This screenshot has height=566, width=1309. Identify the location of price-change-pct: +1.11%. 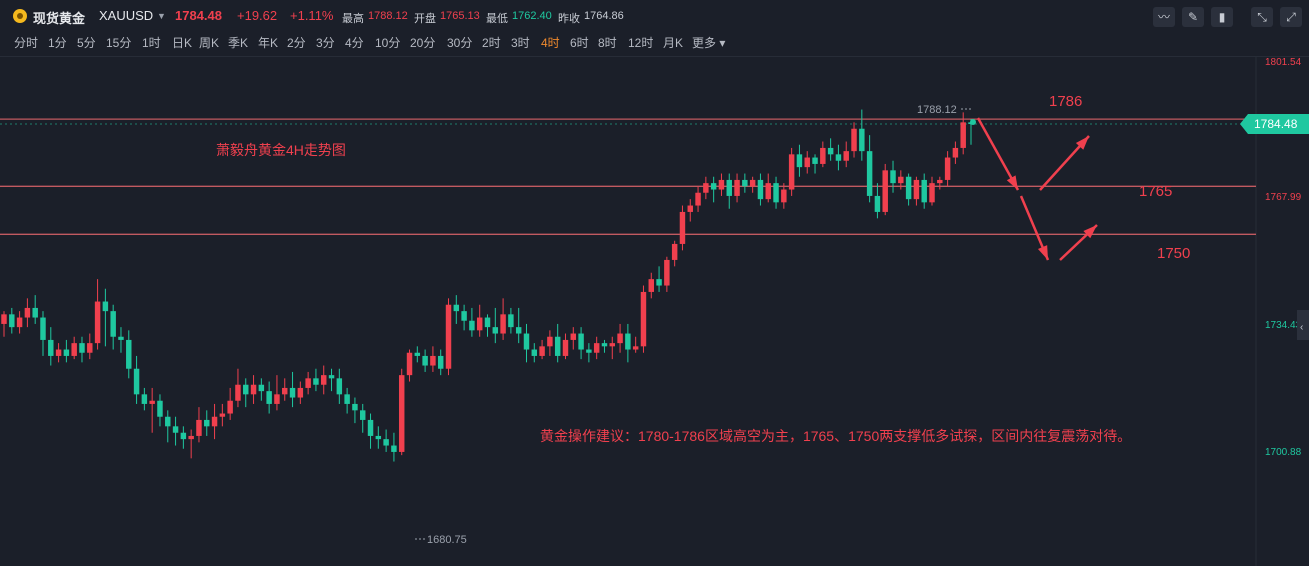
(312, 15).